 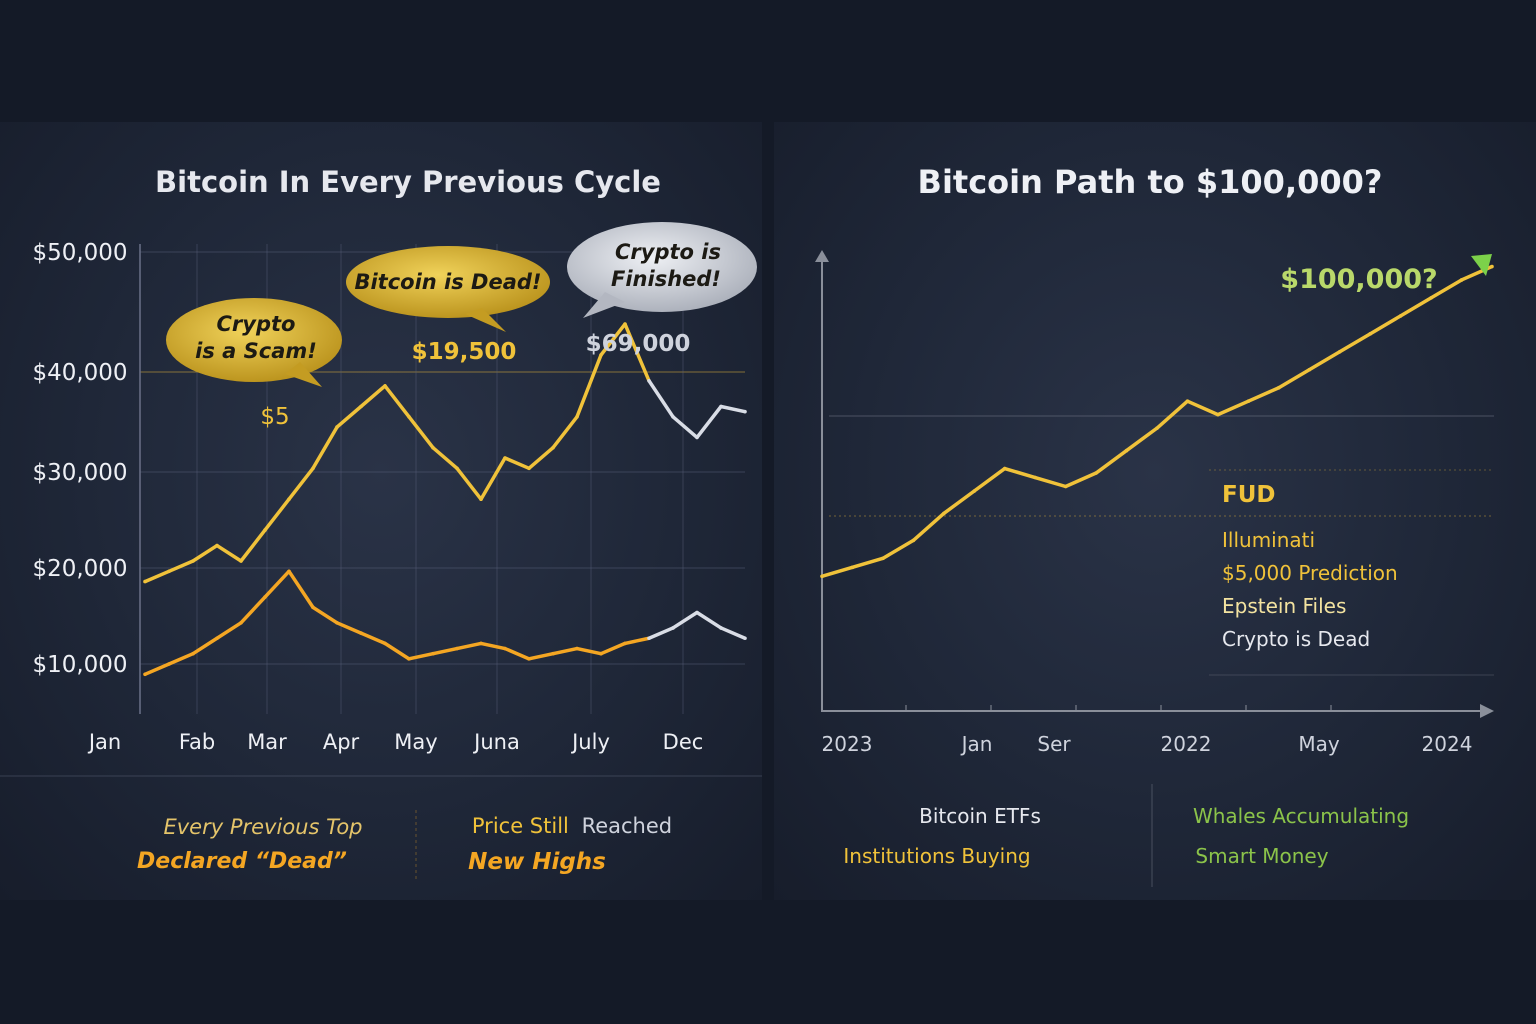 I want to click on left-y-tick-label: $40,000, so click(x=79, y=373).